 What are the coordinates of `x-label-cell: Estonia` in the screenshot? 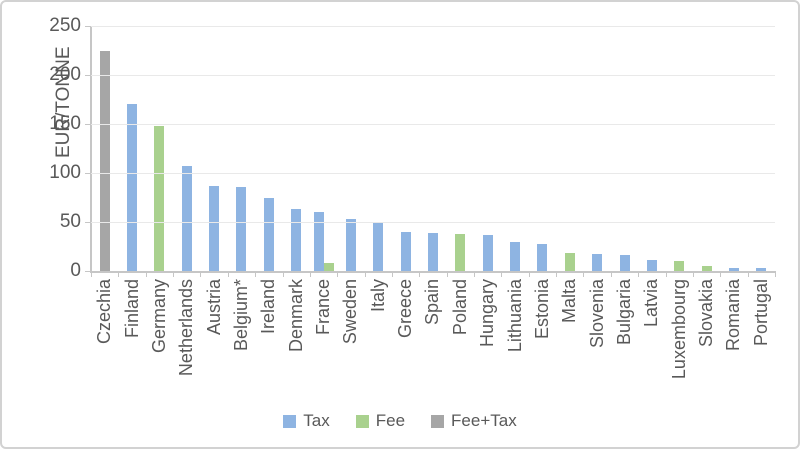 It's located at (542, 340).